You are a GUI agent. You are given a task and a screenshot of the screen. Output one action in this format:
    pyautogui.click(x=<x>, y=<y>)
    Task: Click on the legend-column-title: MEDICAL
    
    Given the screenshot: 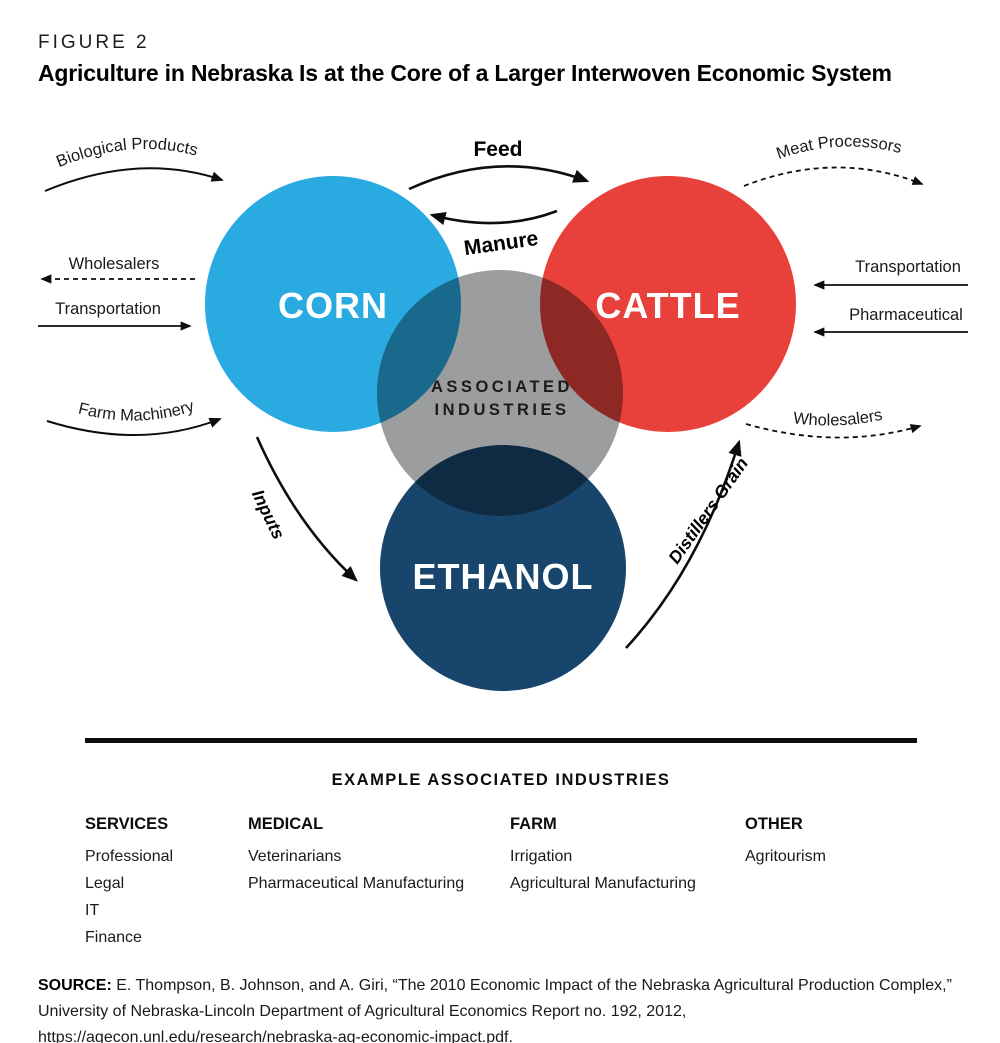 What is the action you would take?
    pyautogui.click(x=286, y=824)
    